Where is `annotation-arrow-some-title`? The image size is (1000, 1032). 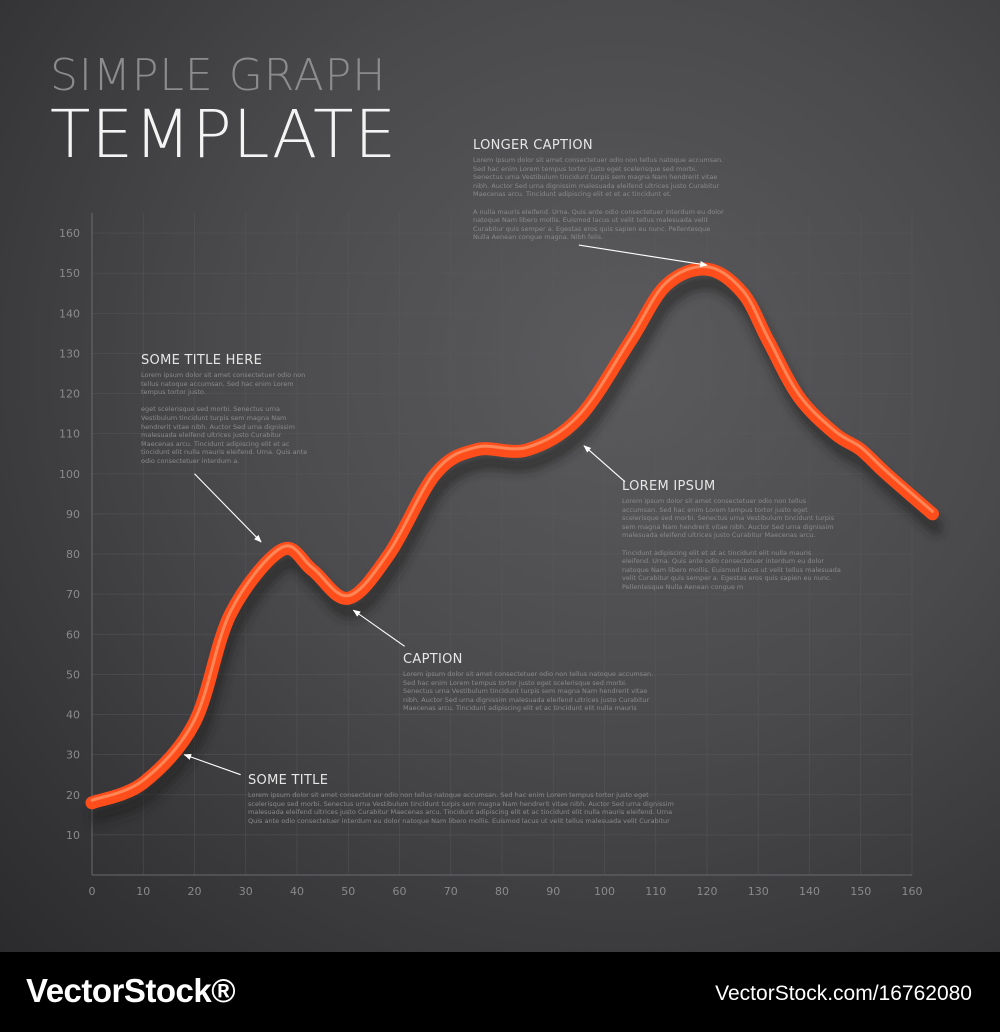 annotation-arrow-some-title is located at coordinates (212, 765).